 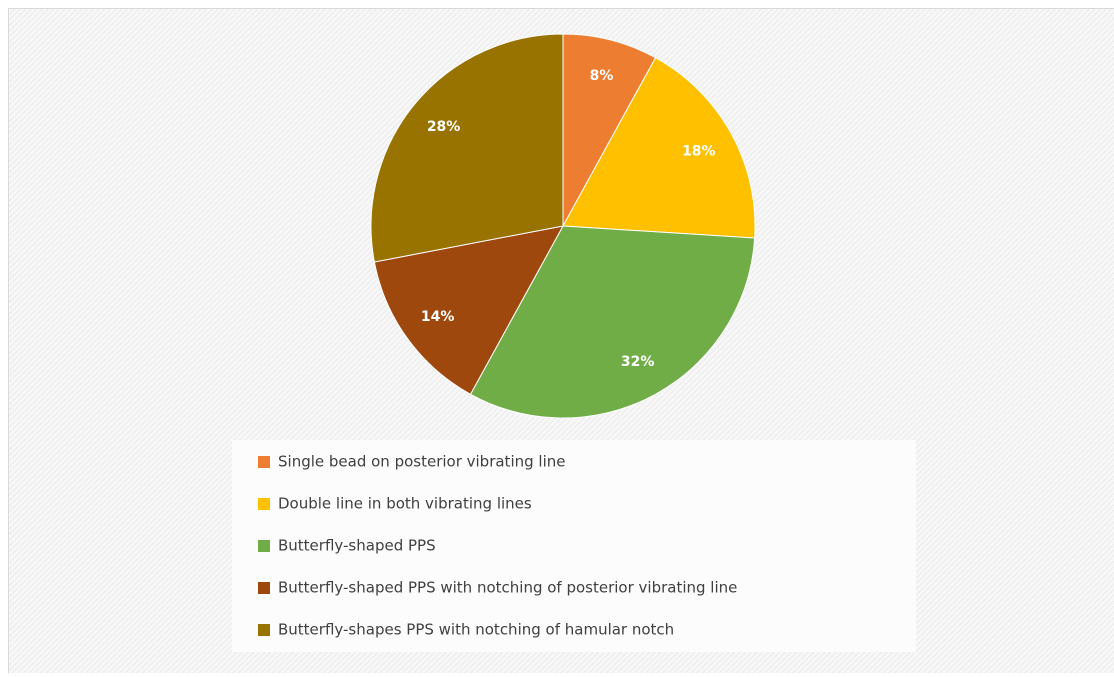 What do you see at coordinates (421, 462) in the screenshot?
I see `legend-label: Single bead on posterior vibrating line` at bounding box center [421, 462].